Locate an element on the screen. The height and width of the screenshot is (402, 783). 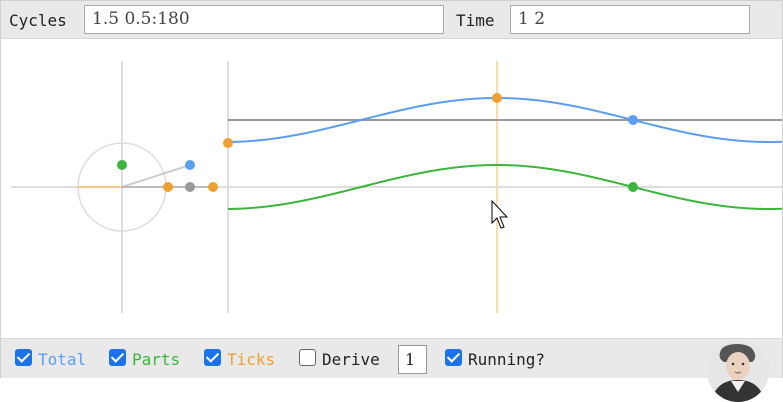
cursor-arrow-icon is located at coordinates (500, 214).